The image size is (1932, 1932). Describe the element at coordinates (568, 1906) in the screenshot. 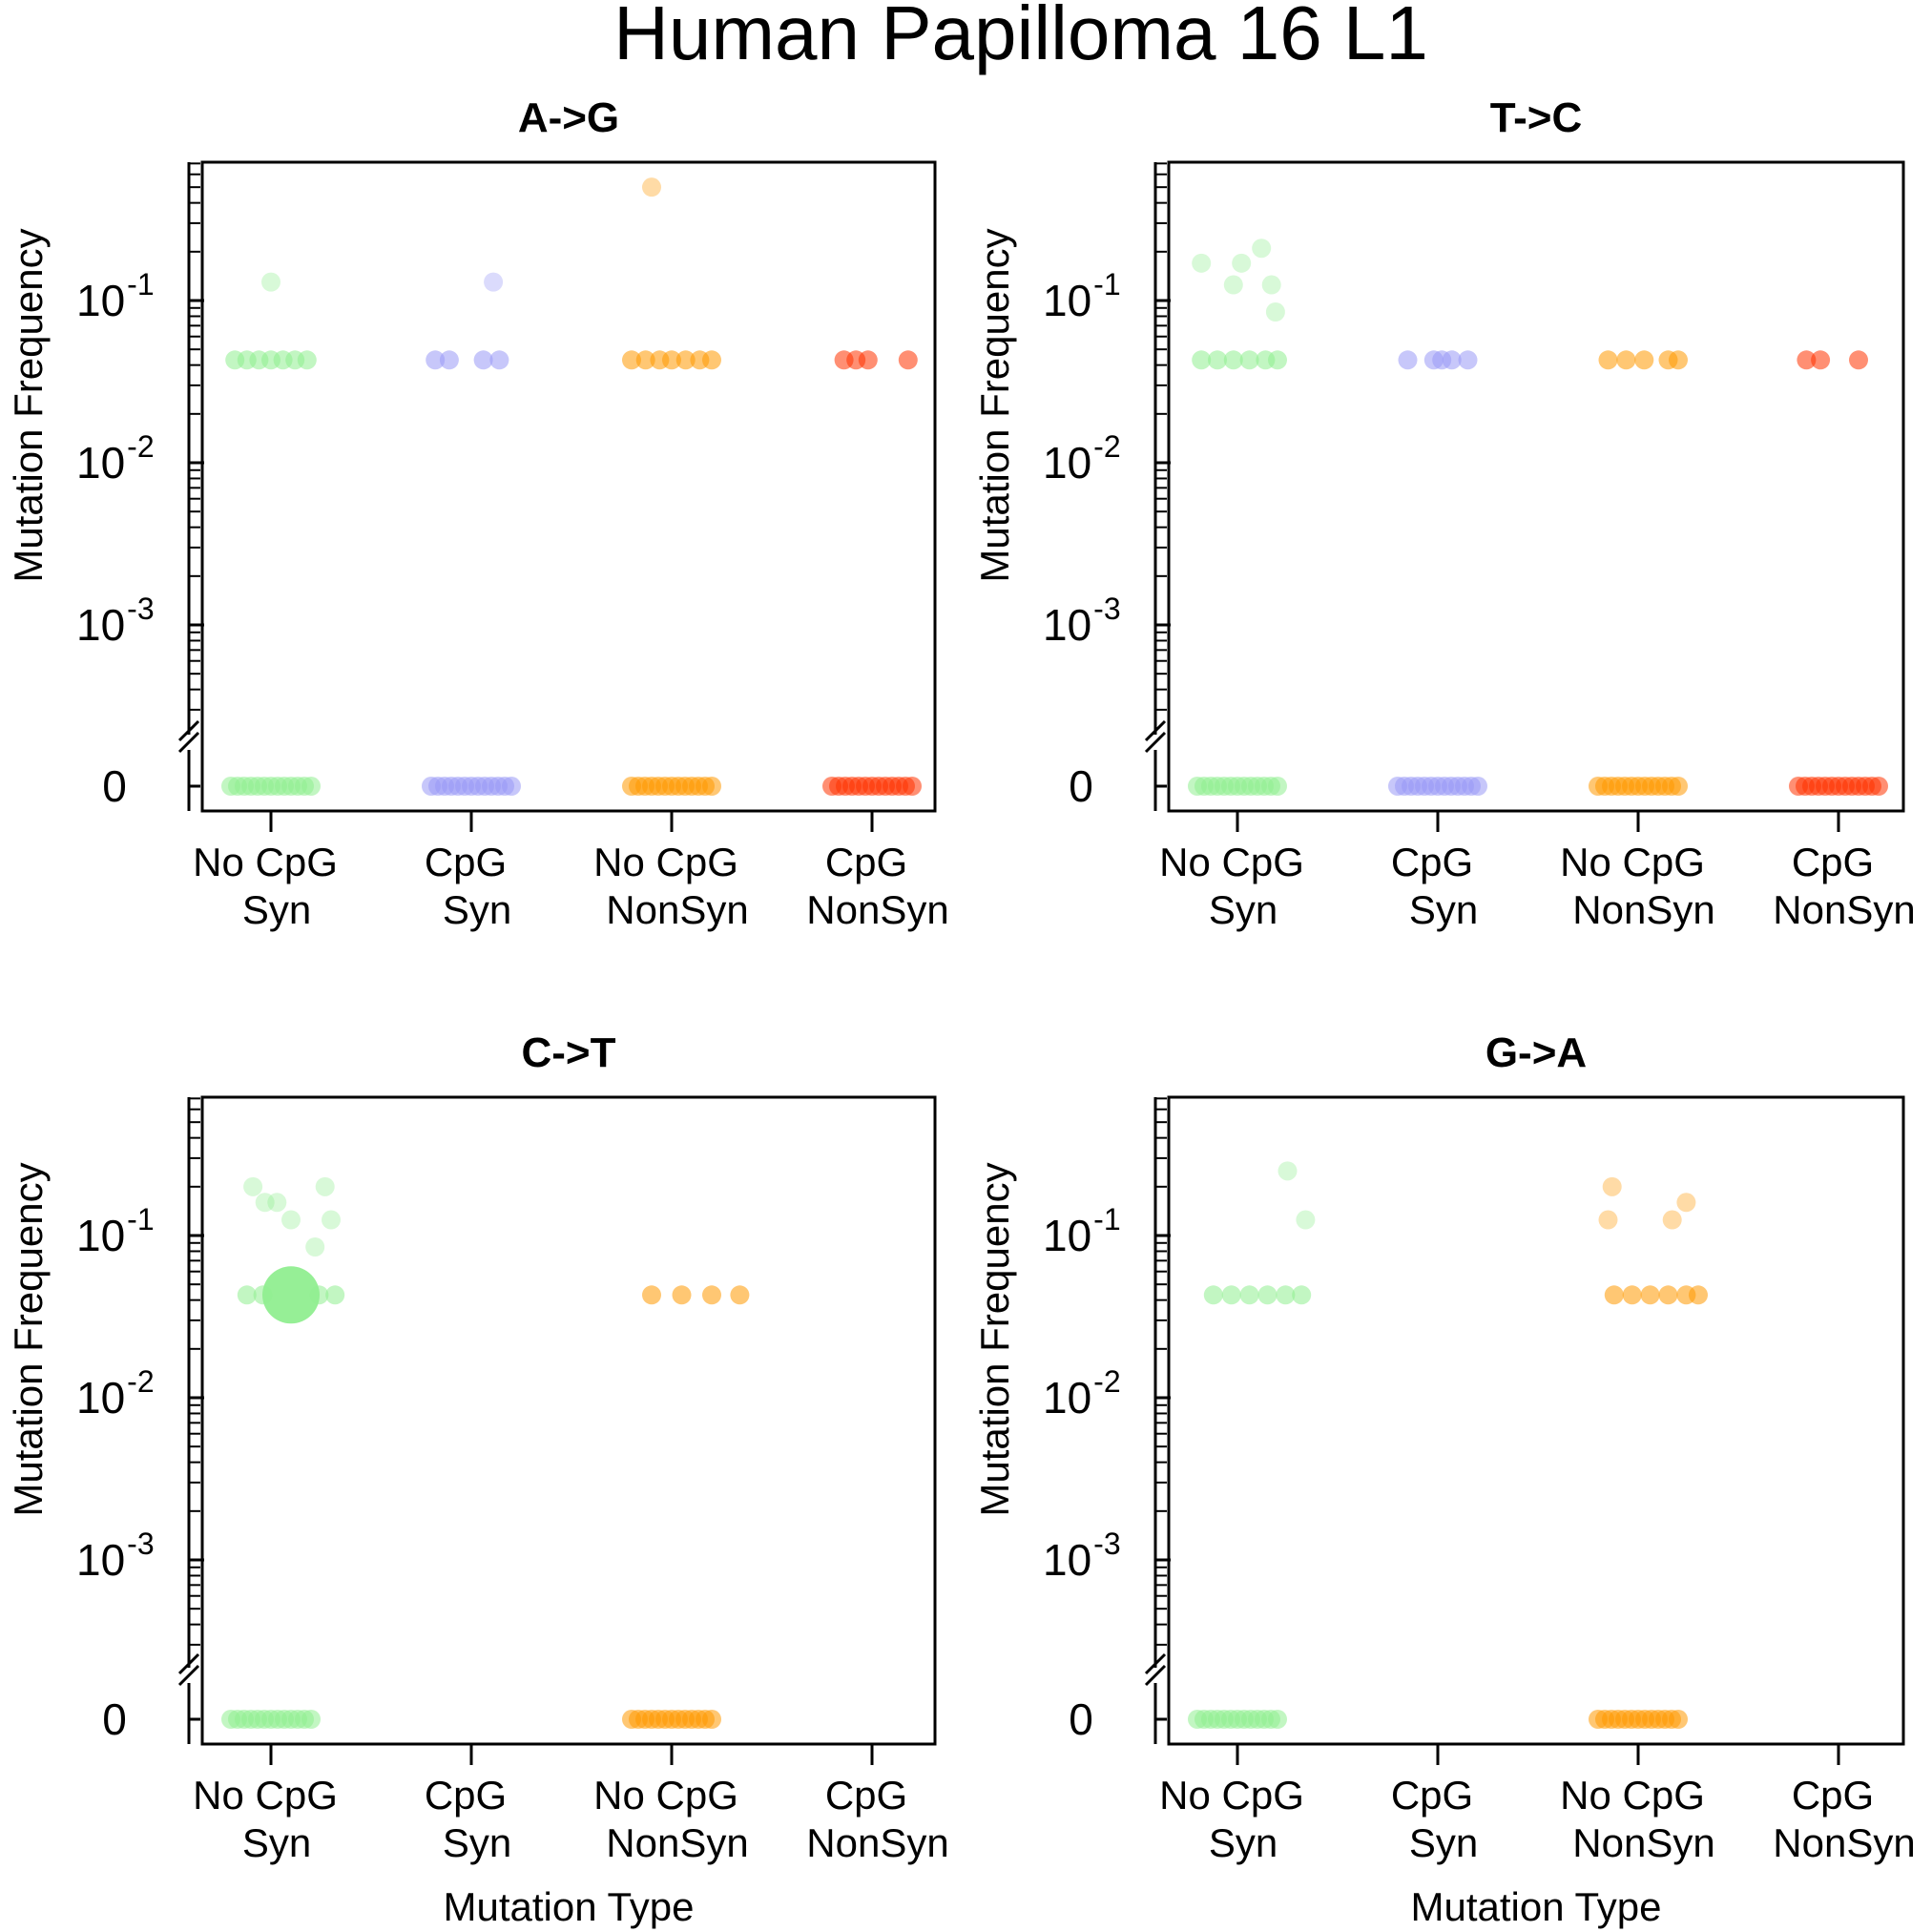

I see `x-axis-label: Mutation Type` at that location.